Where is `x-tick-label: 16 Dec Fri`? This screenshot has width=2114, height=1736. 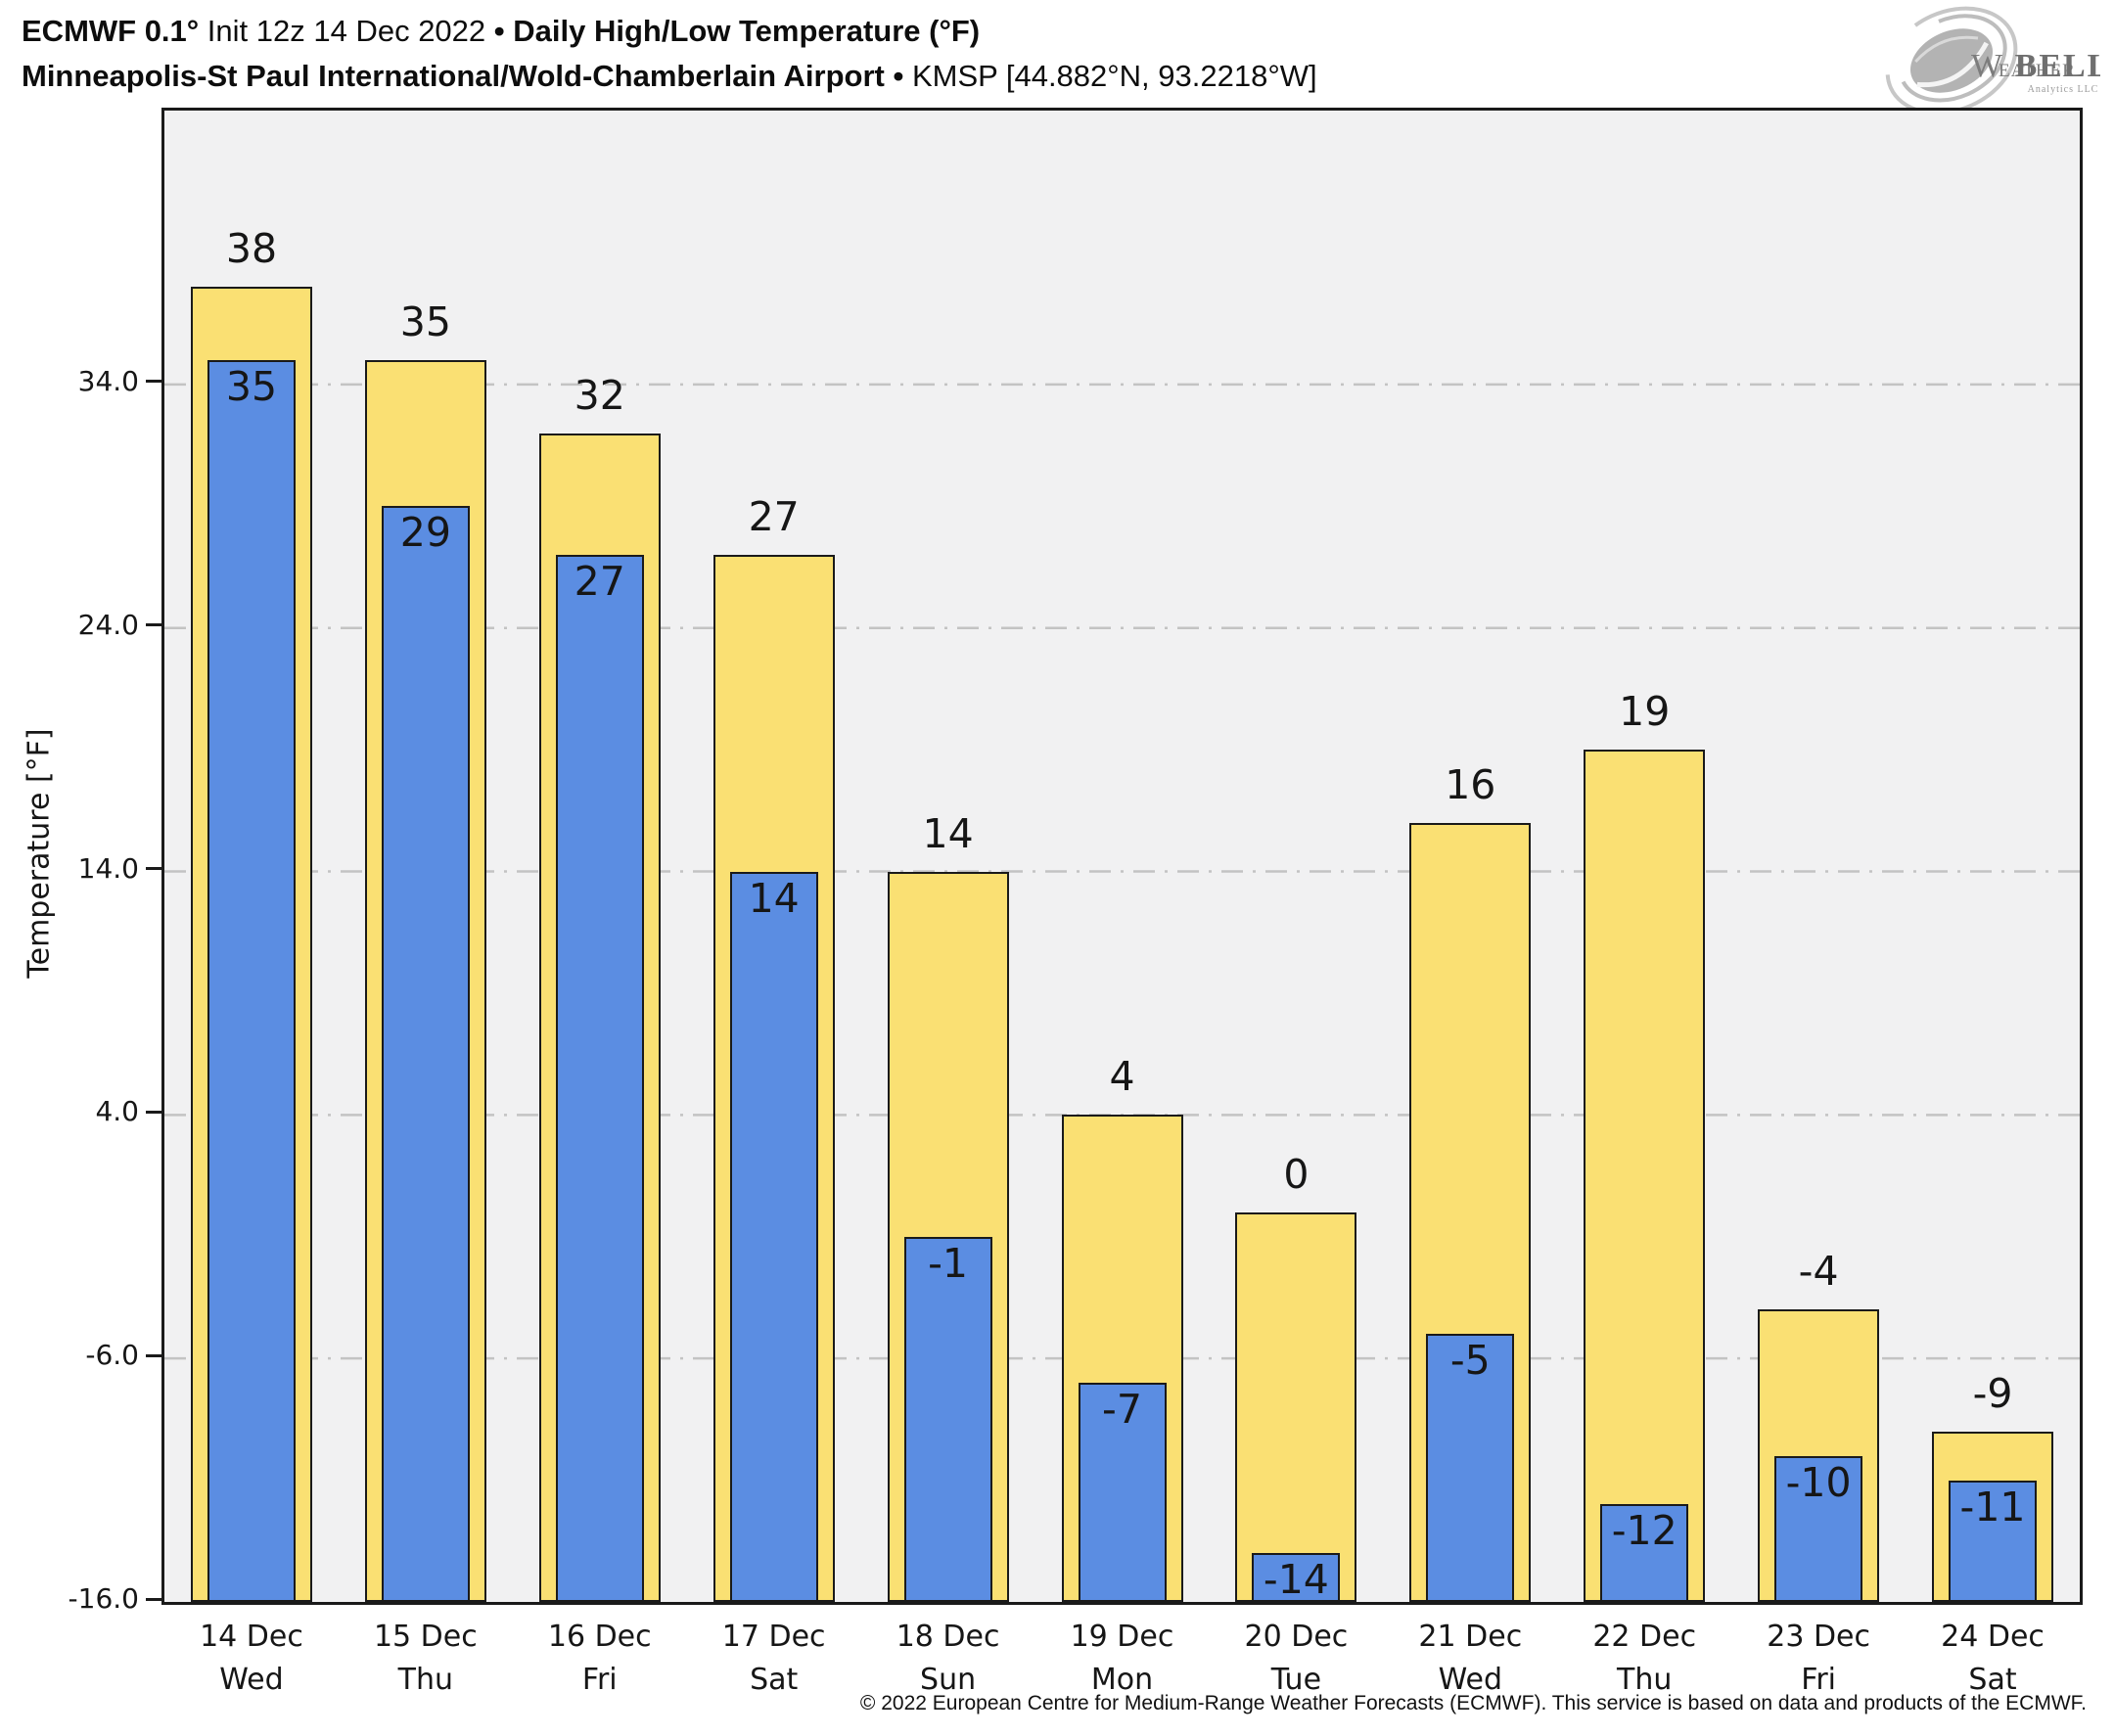 x-tick-label: 16 Dec Fri is located at coordinates (600, 1659).